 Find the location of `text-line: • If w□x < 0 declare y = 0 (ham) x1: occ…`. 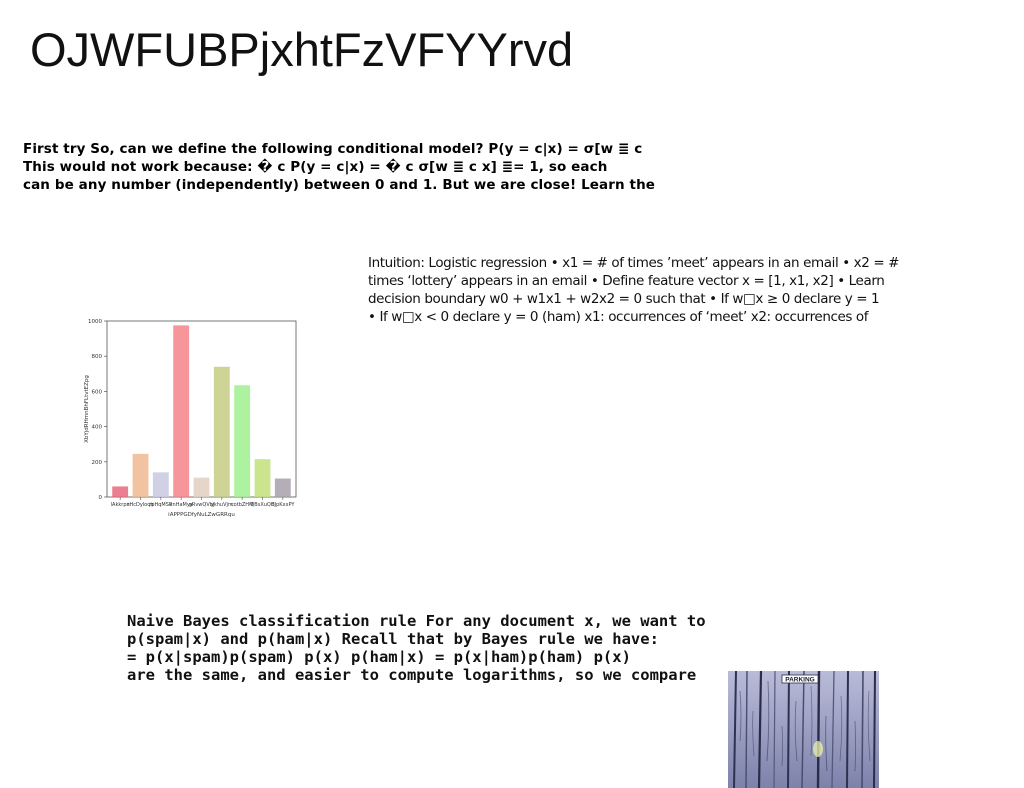

text-line: • If w□x < 0 declare y = 0 (ham) x1: occ… is located at coordinates (618, 317).